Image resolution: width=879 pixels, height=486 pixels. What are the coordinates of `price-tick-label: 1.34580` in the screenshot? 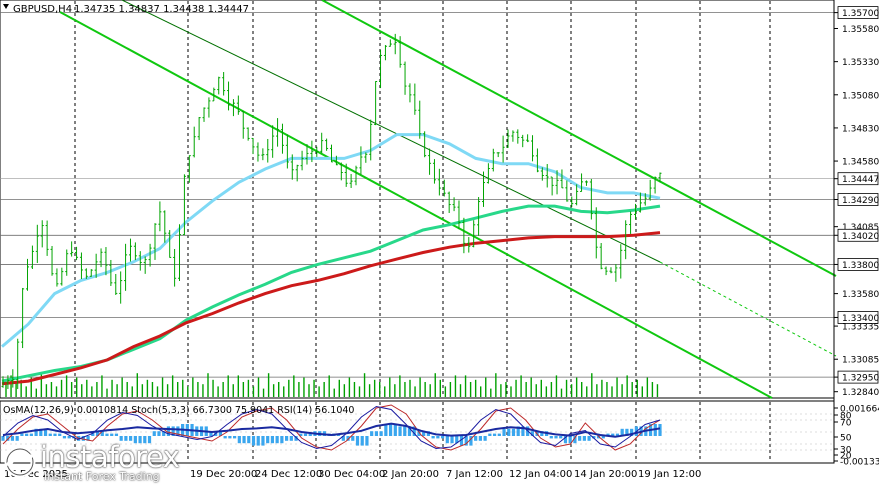 It's located at (860, 163).